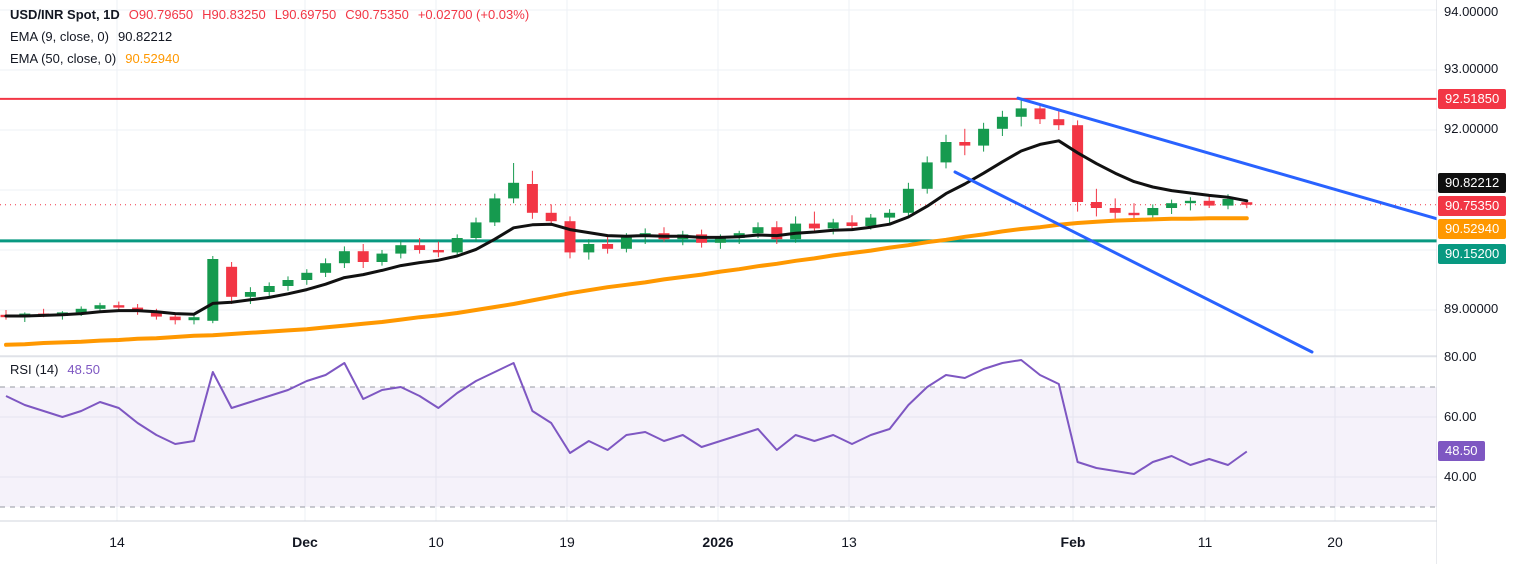  I want to click on price-axis-label: 40.00, so click(1460, 476).